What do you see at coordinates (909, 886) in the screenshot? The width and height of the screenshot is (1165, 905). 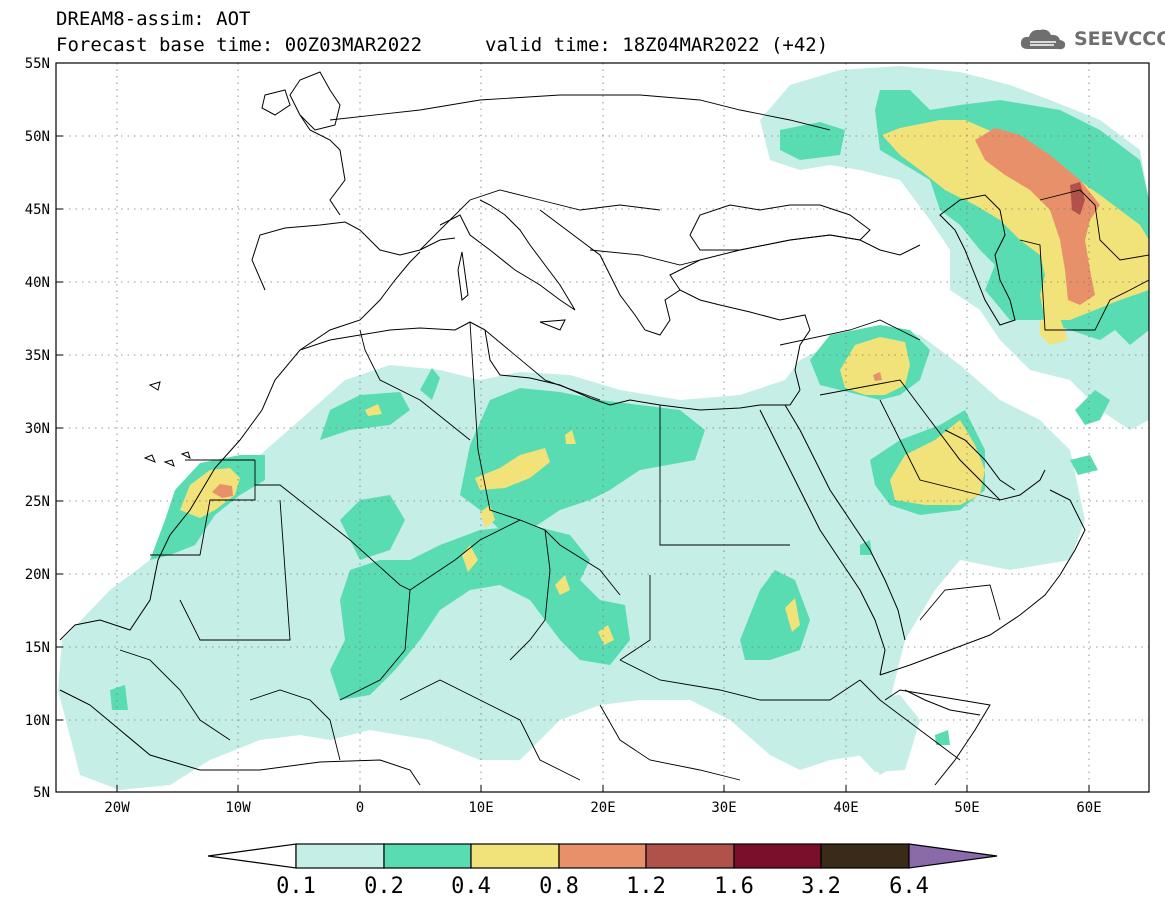 I see `colorbar-label: 6.4` at bounding box center [909, 886].